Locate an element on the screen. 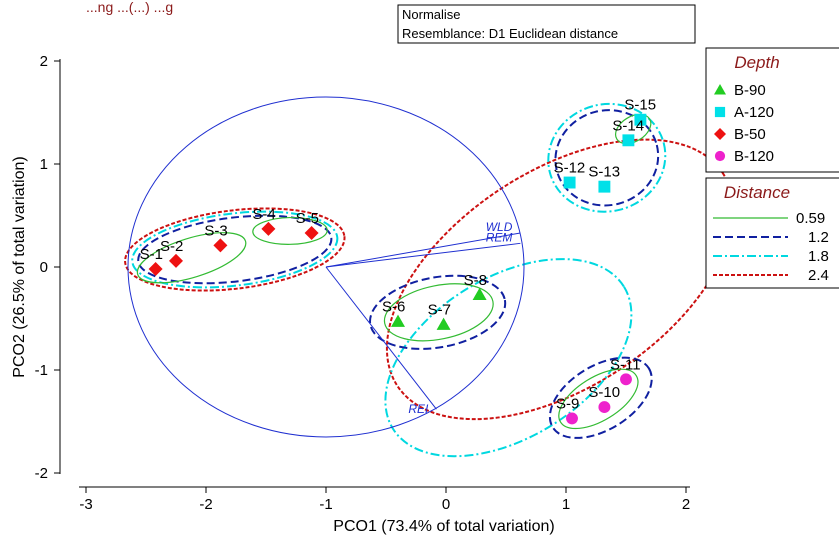 The height and width of the screenshot is (538, 839). depth-legend: Depth B-90 A-120 B-50 B-120 is located at coordinates (772, 110).